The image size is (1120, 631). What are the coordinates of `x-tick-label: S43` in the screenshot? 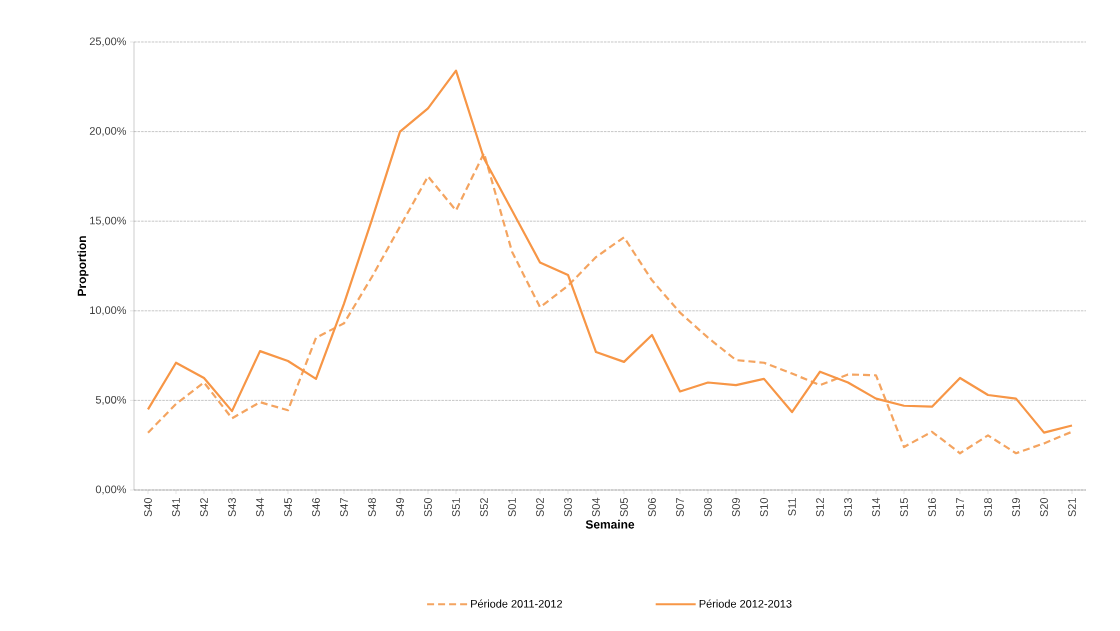 It's located at (232, 507).